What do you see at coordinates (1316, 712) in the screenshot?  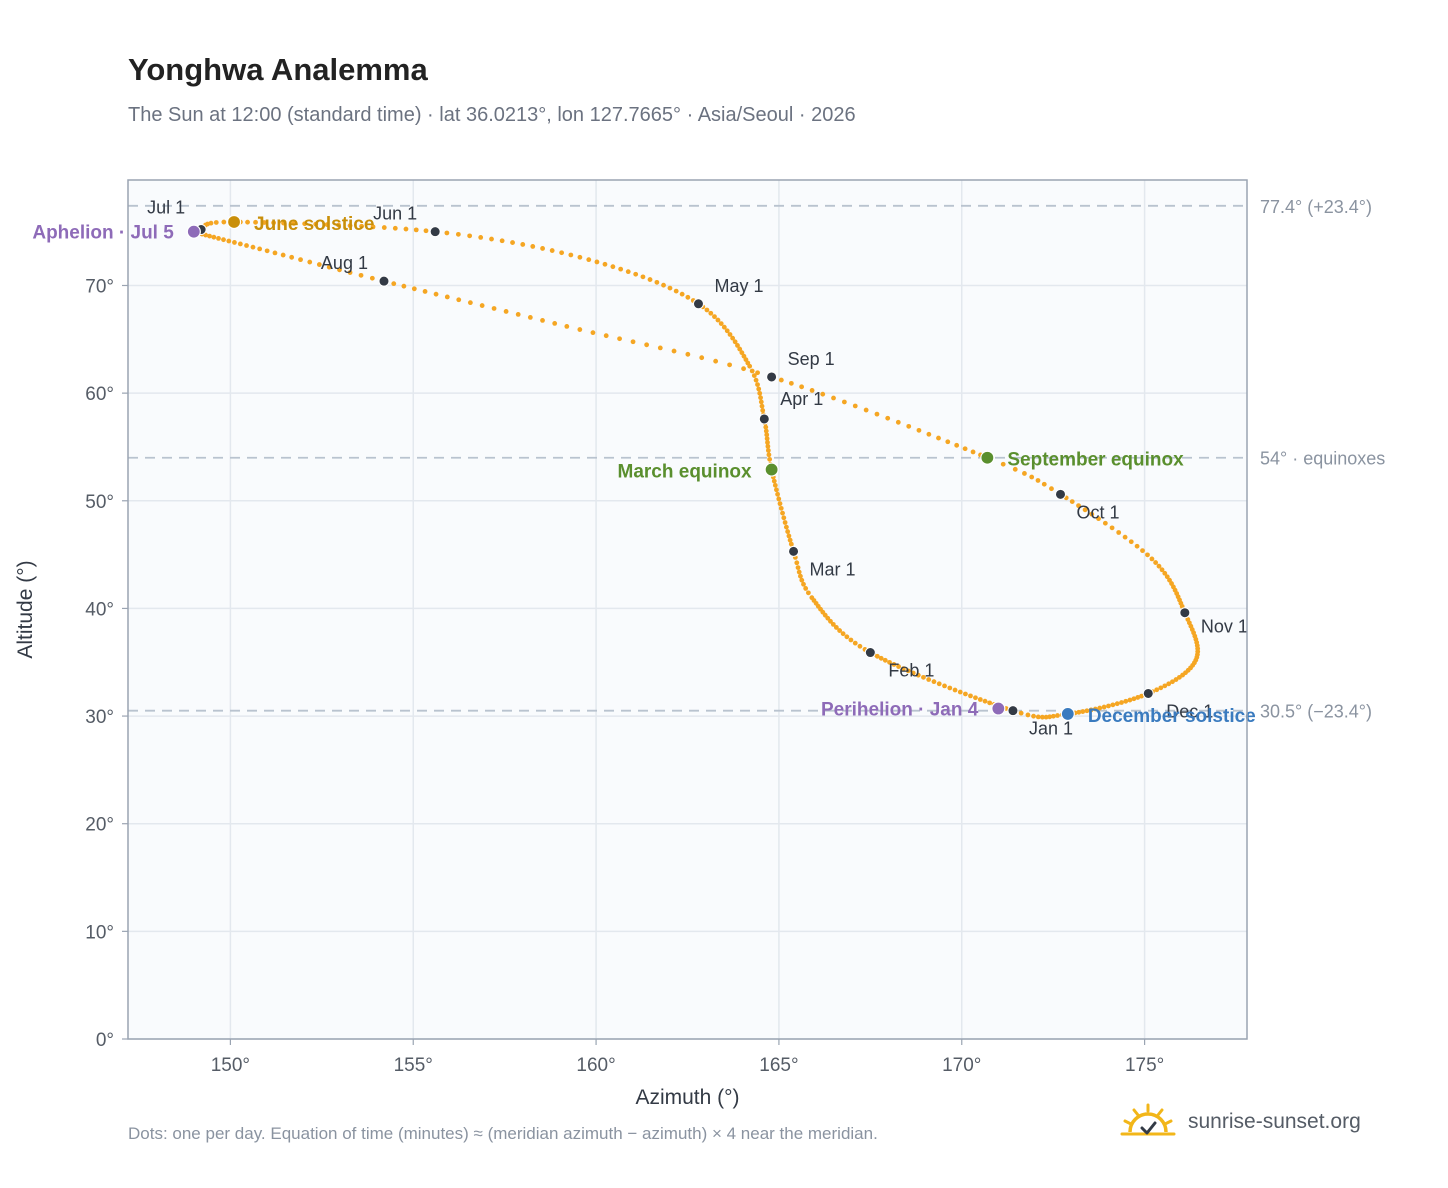 I see `reference-line-label: 30.5° (−23.4°)` at bounding box center [1316, 712].